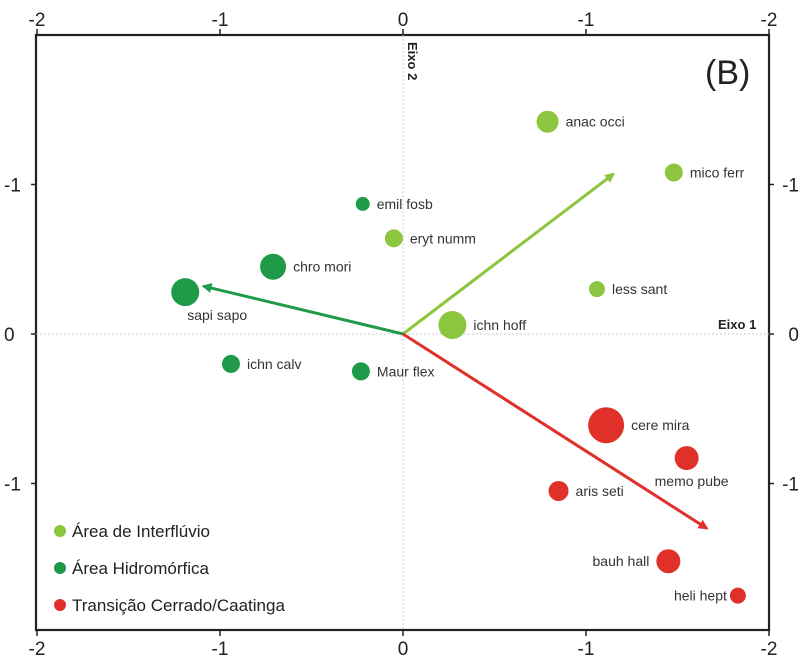 The height and width of the screenshot is (663, 803). What do you see at coordinates (737, 324) in the screenshot?
I see `x-axis-title: Eixo 1` at bounding box center [737, 324].